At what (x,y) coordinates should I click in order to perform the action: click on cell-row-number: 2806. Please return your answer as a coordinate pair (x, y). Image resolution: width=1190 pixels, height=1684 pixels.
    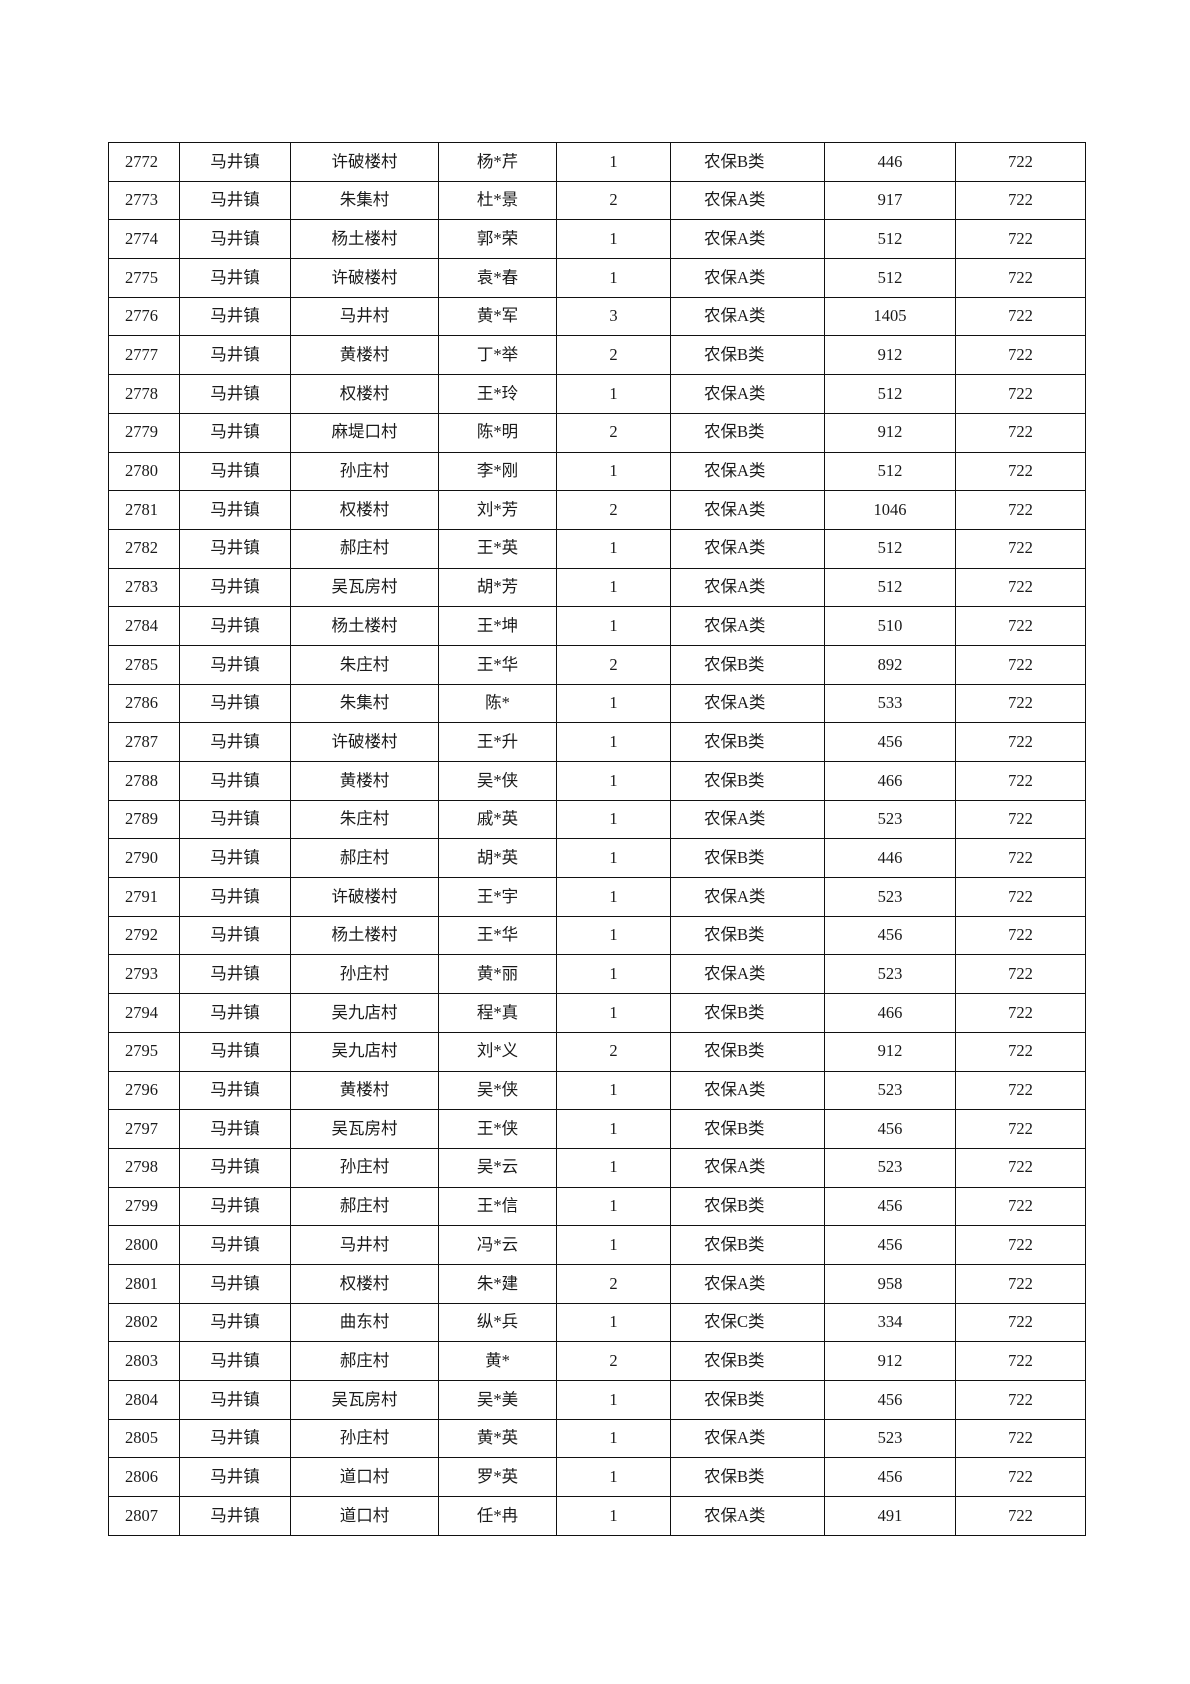
    Looking at the image, I should click on (144, 1477).